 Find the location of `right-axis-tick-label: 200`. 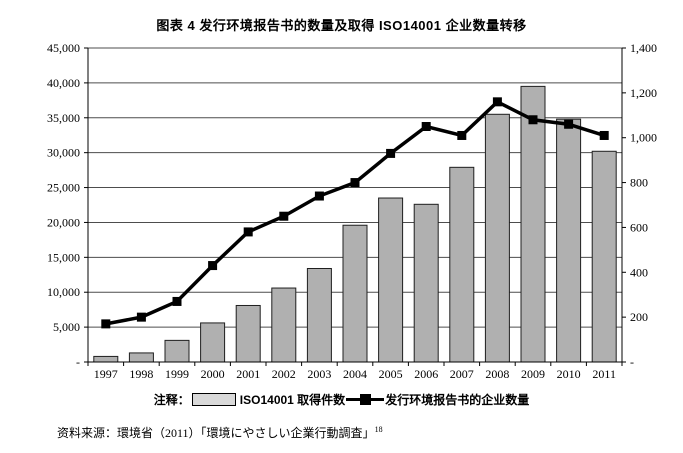

right-axis-tick-label: 200 is located at coordinates (639, 317).